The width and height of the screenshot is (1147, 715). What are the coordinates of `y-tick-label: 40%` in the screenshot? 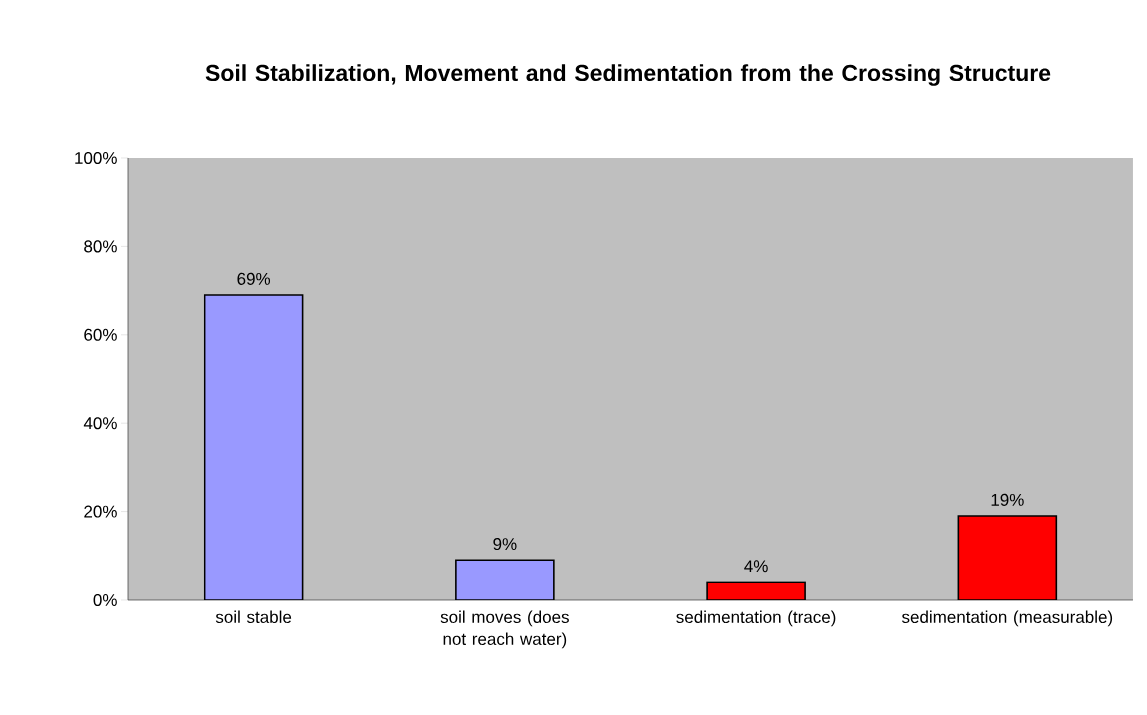 It's located at (100, 423).